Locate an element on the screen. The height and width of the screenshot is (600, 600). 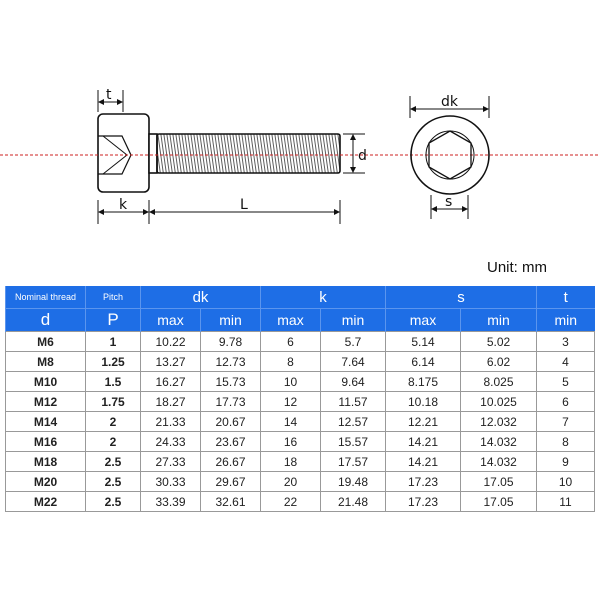
table-cell: 15.57 is located at coordinates (353, 441).